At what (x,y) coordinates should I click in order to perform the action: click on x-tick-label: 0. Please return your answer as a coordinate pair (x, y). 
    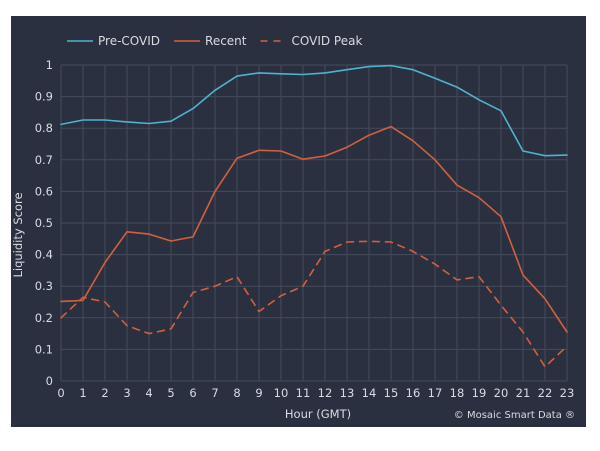
    Looking at the image, I should click on (60, 393).